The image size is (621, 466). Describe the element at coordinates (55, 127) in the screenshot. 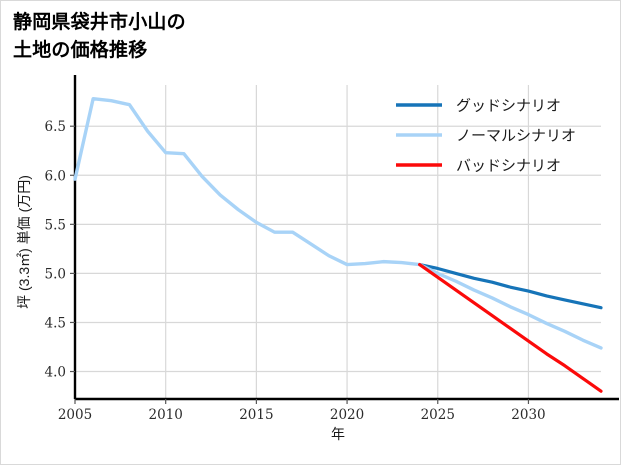

I see `y-tick-label-5: 6.5` at that location.